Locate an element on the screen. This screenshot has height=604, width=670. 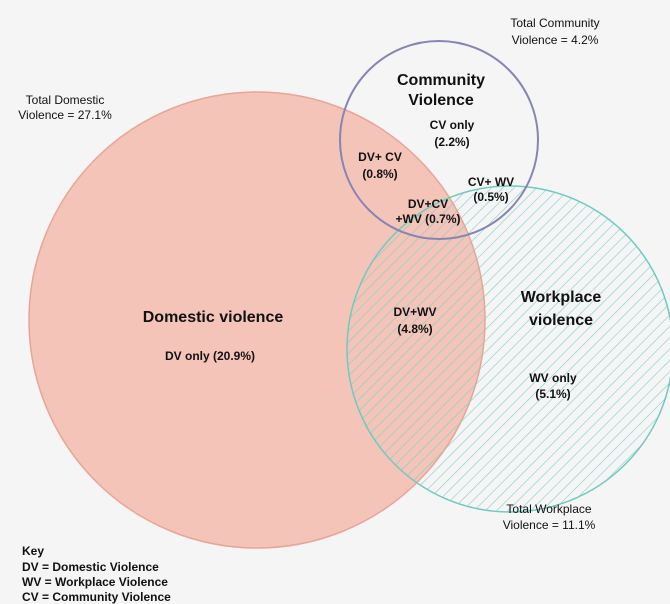
region-label: DV only (20.9%) is located at coordinates (210, 356).